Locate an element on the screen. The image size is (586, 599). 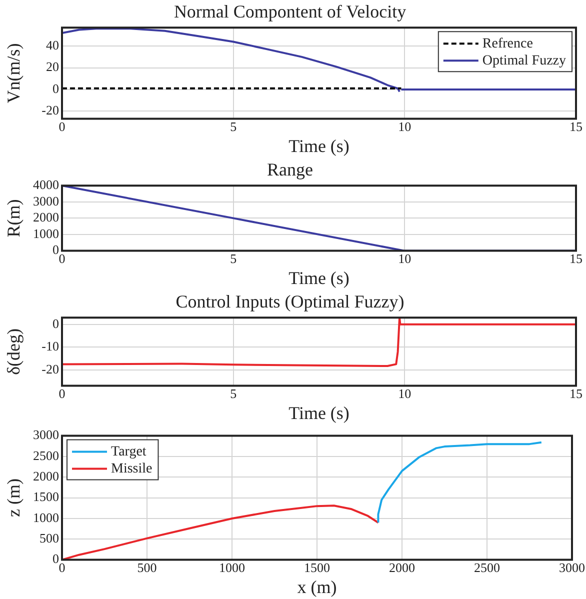
x-tick-label: 2500 is located at coordinates (487, 568).